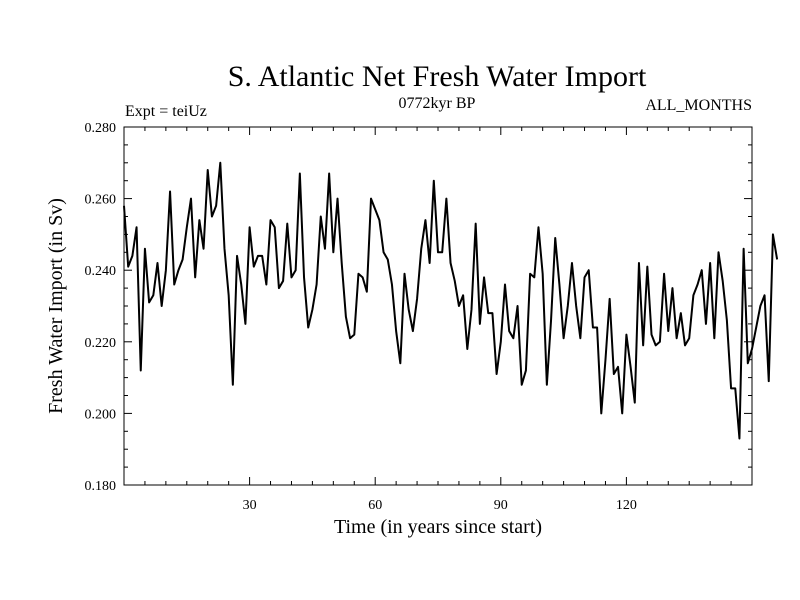 This screenshot has width=800, height=600. Describe the element at coordinates (101, 486) in the screenshot. I see `y-tick-label: 0.180` at that location.